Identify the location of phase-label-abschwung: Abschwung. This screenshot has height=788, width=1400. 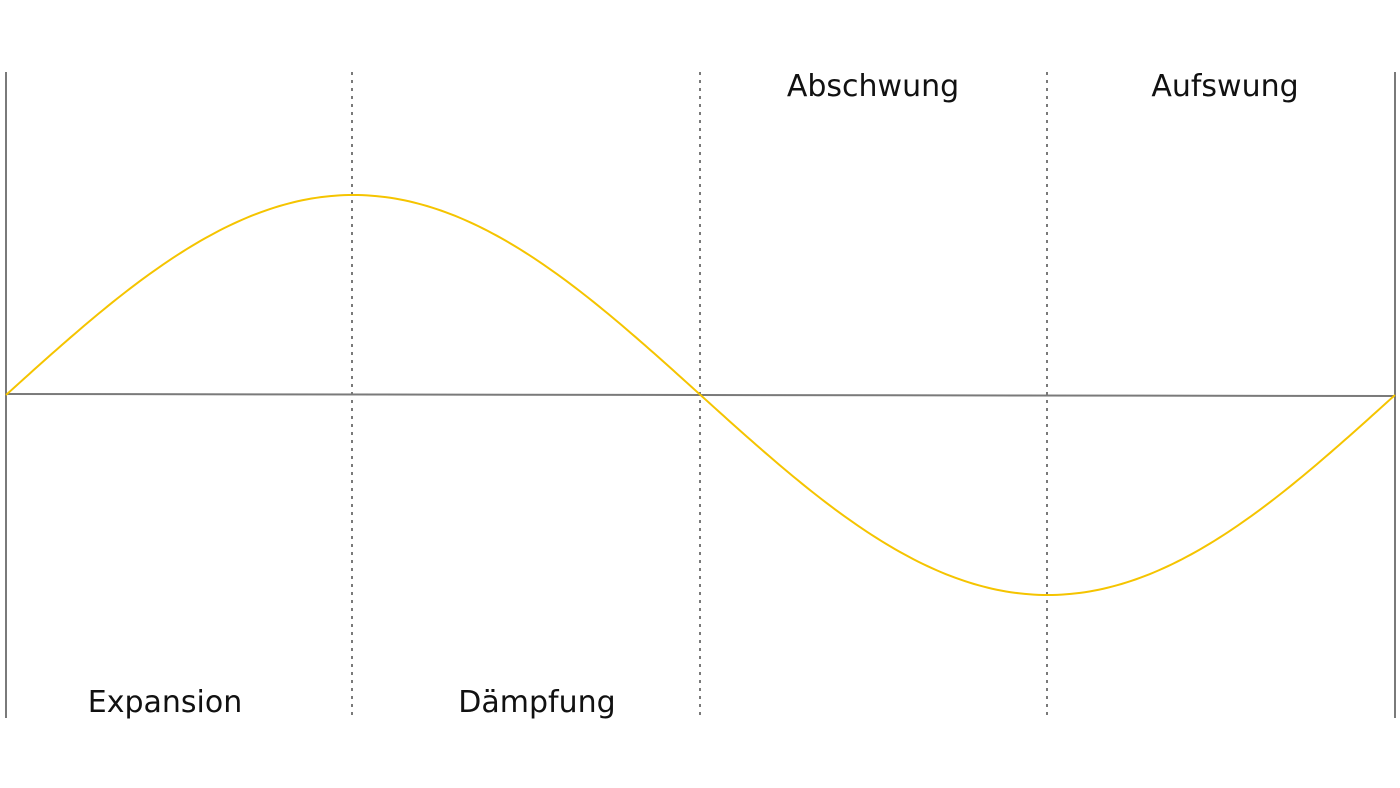
(873, 86).